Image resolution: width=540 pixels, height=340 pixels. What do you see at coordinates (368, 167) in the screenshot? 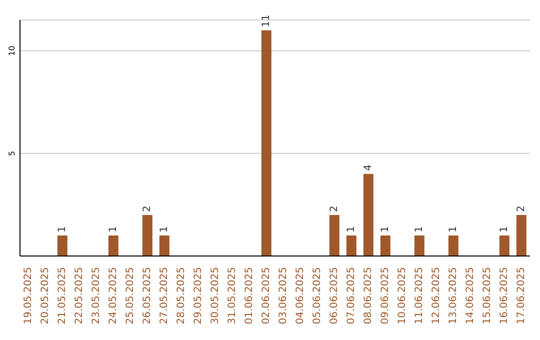
I see `data-label: 4` at bounding box center [368, 167].